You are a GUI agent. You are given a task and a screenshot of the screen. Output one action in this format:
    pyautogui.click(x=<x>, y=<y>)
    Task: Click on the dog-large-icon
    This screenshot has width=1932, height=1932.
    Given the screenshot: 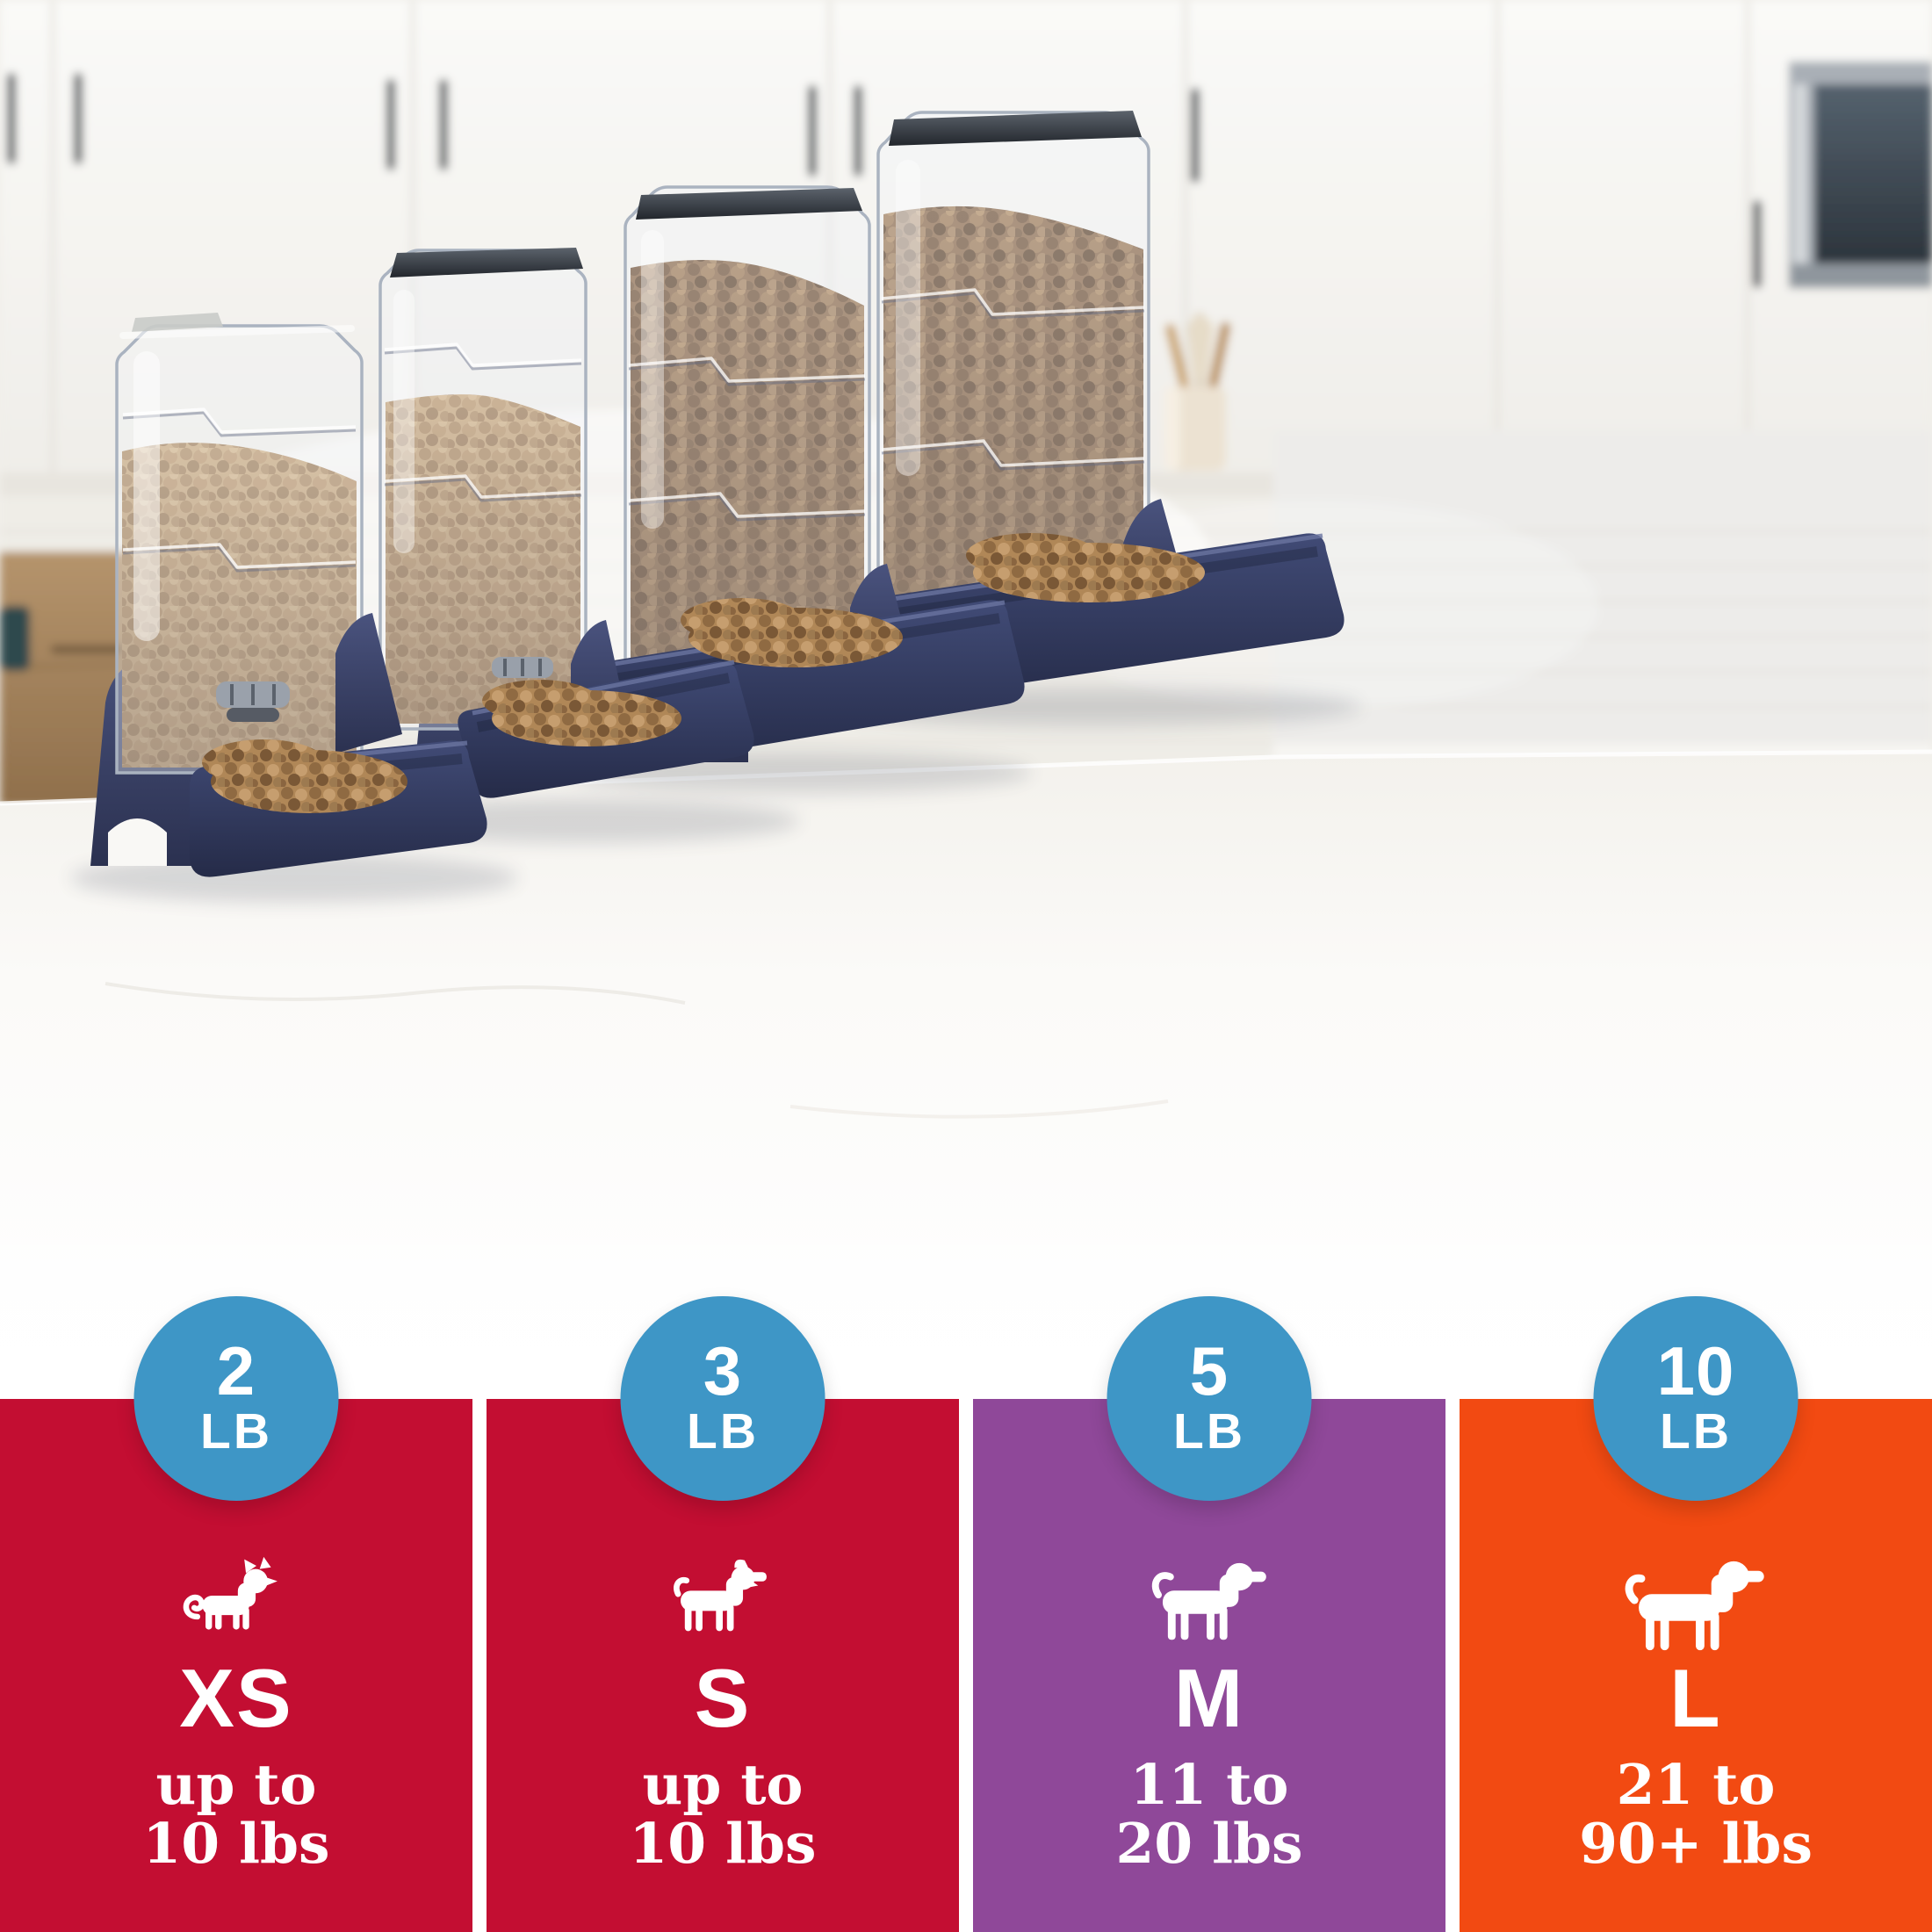 What is the action you would take?
    pyautogui.click(x=1696, y=1609)
    